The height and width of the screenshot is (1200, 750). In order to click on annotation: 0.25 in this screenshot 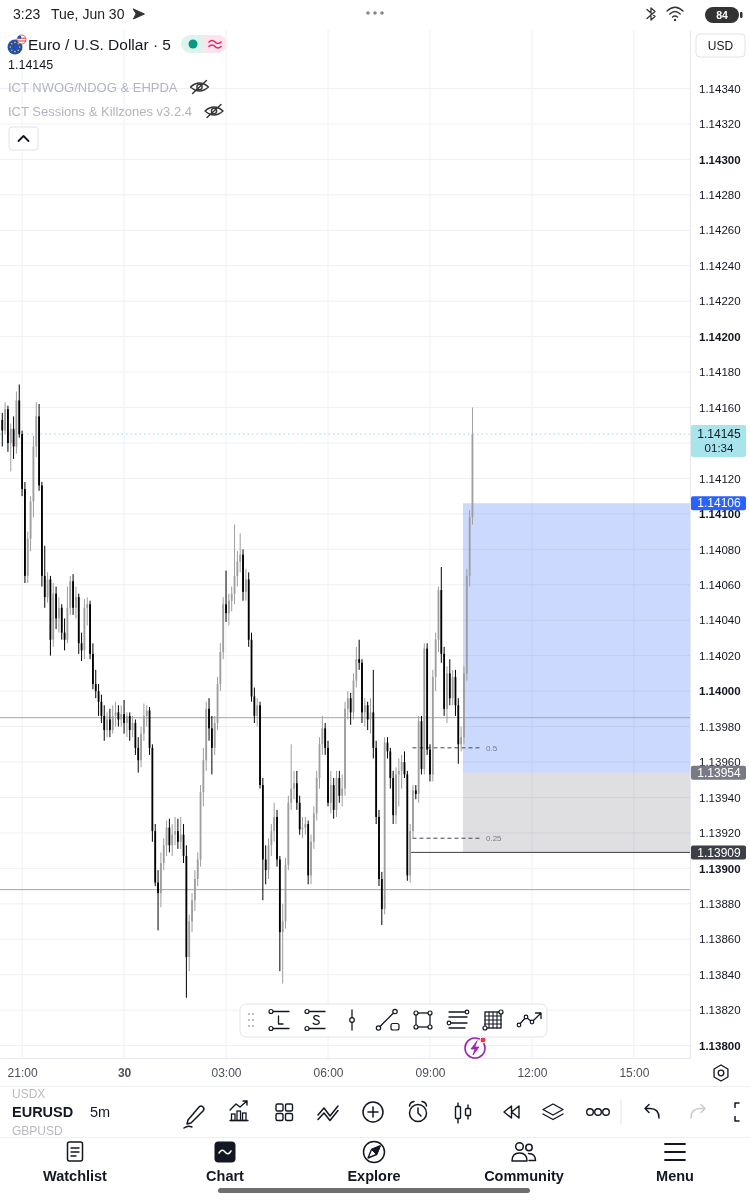, I will do `click(494, 839)`.